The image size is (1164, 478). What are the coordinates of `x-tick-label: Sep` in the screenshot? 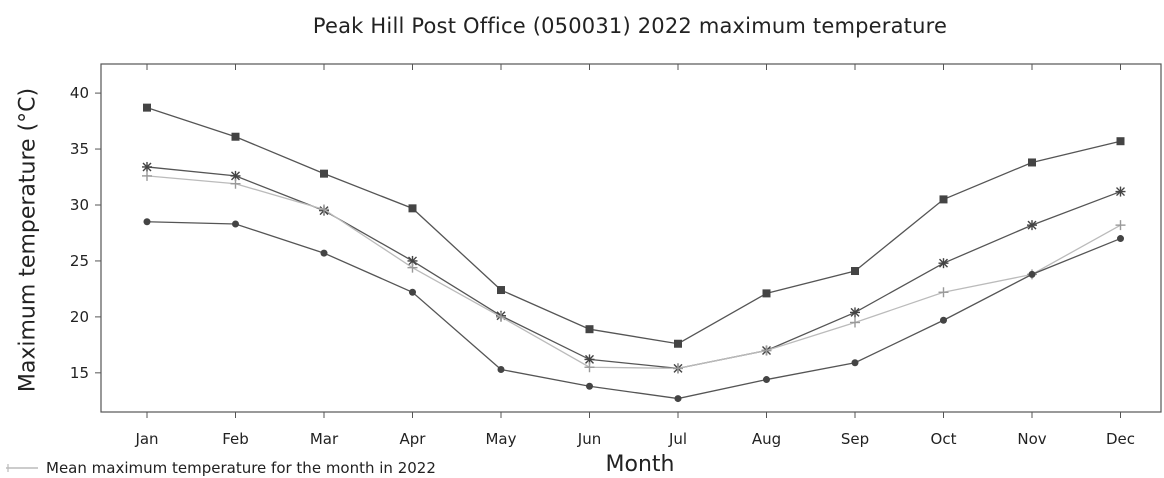 It's located at (855, 439).